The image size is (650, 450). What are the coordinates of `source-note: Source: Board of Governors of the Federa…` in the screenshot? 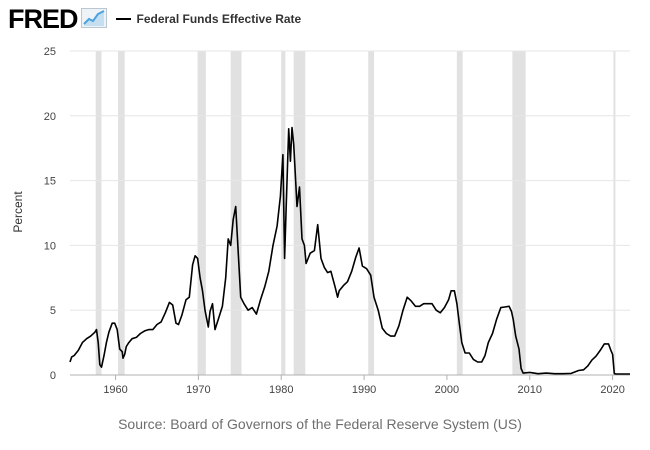 It's located at (320, 424).